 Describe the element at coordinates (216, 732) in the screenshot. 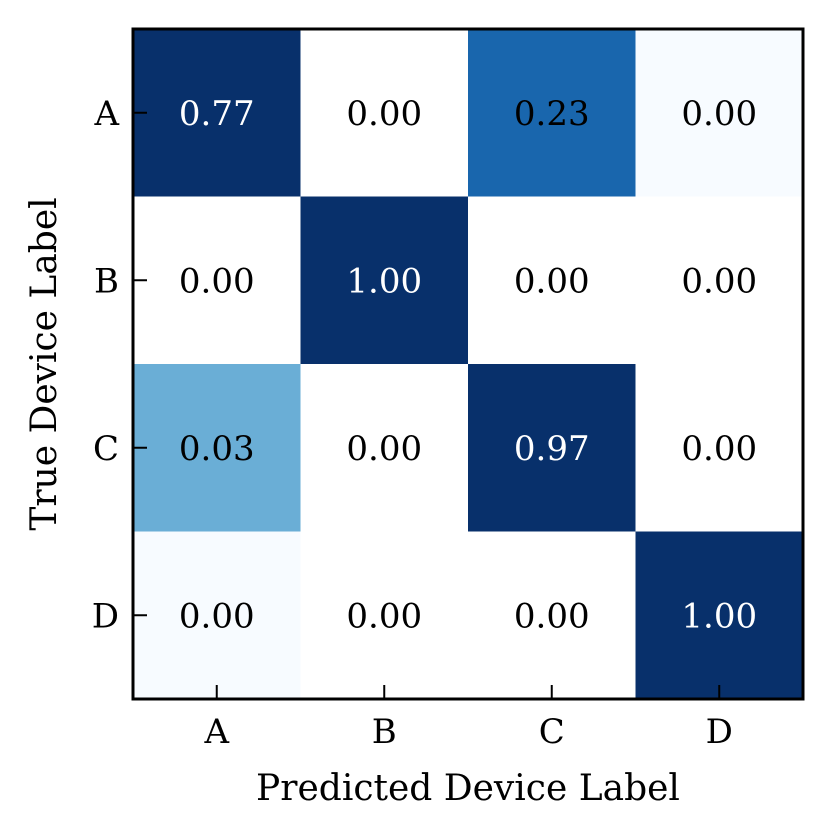

I see `x-tick-label: A` at that location.